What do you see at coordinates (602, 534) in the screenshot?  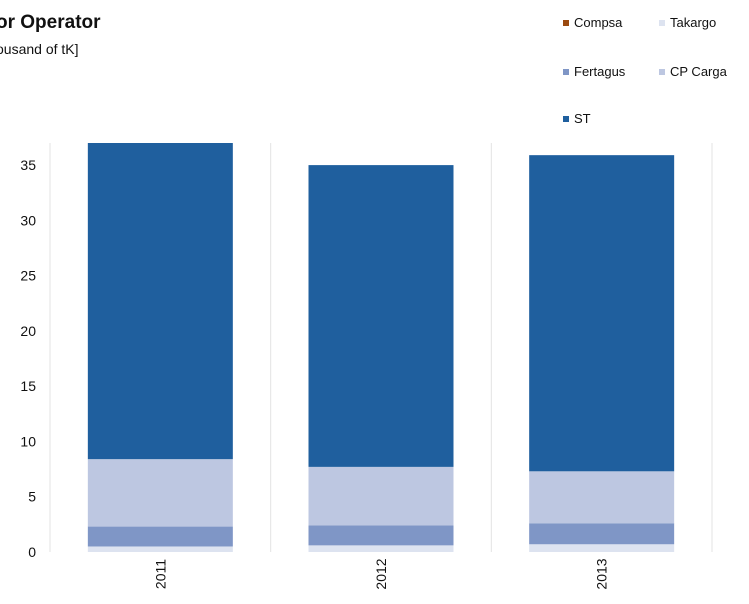 I see `bar-fertagus-2013` at bounding box center [602, 534].